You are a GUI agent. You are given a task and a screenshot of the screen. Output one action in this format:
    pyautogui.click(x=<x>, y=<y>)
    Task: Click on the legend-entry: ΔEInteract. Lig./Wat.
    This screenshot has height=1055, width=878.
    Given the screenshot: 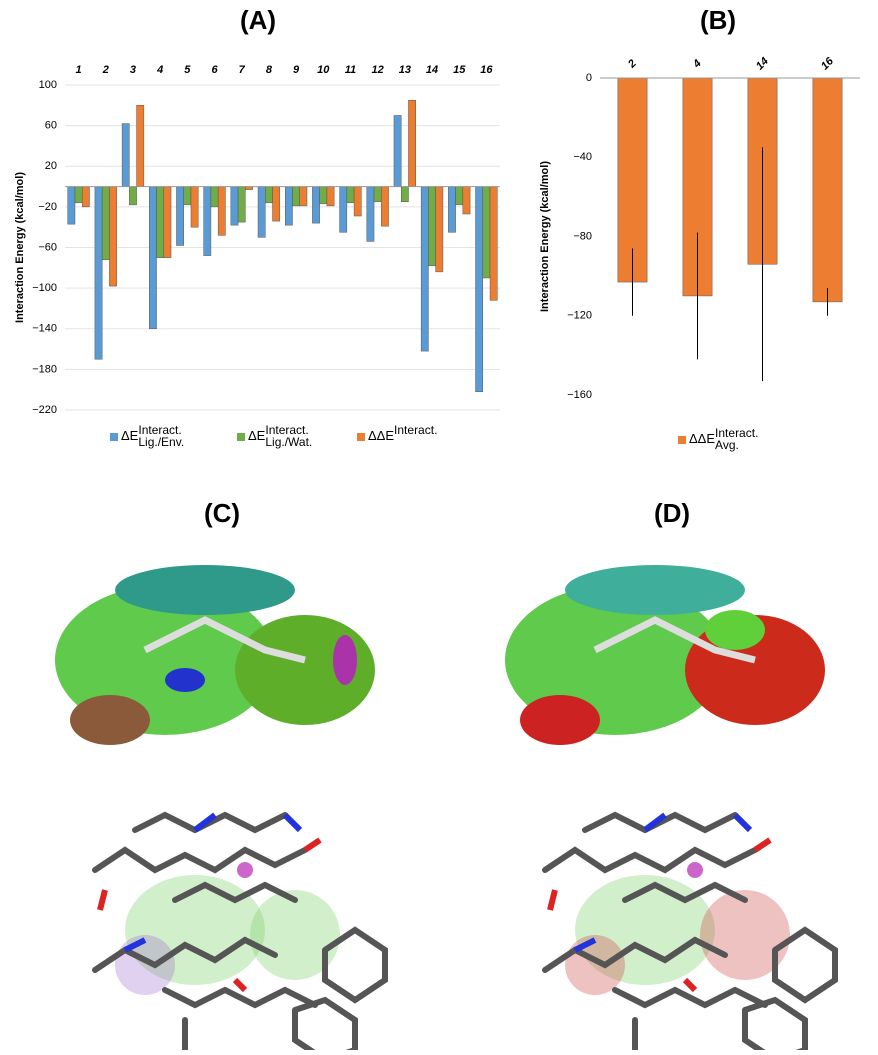 What is the action you would take?
    pyautogui.click(x=280, y=436)
    